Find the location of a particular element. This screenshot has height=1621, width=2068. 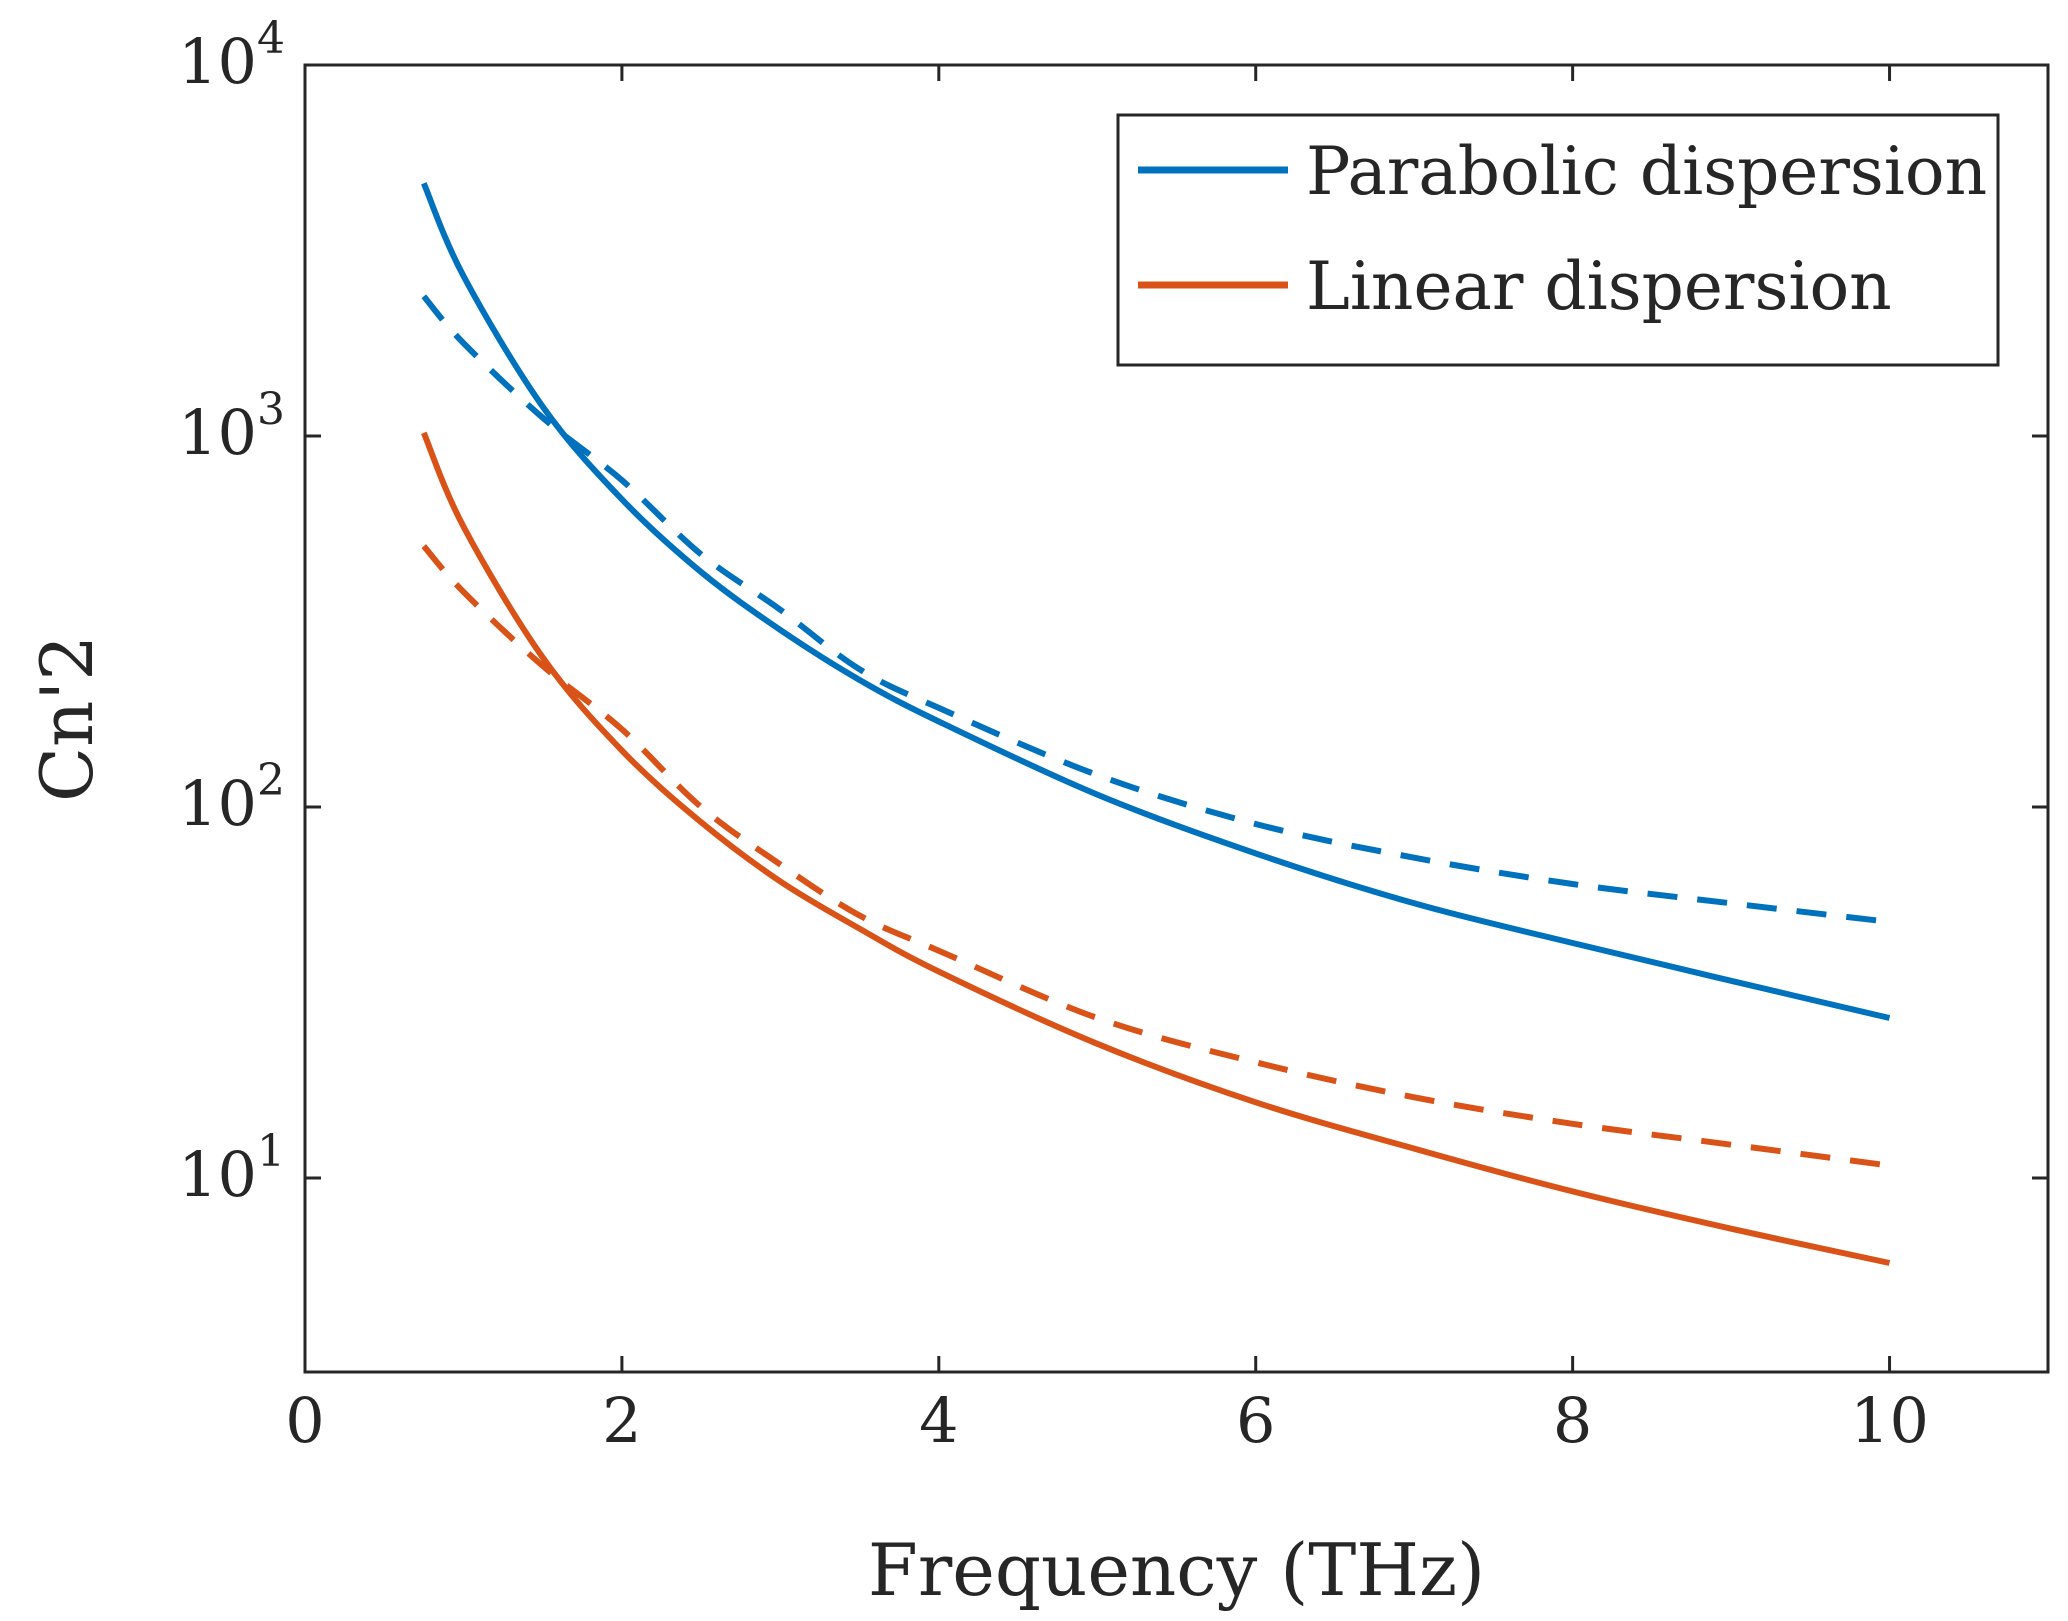

x-tick-label: 8 is located at coordinates (1572, 1420).